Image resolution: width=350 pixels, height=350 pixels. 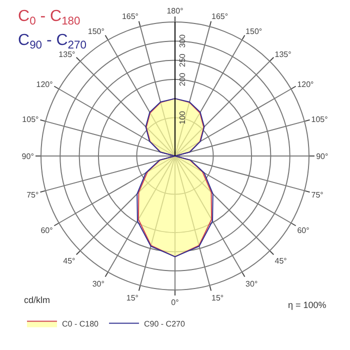 I want to click on text: C$_{90}$ - C$_{270}$, so click(x=52, y=42).